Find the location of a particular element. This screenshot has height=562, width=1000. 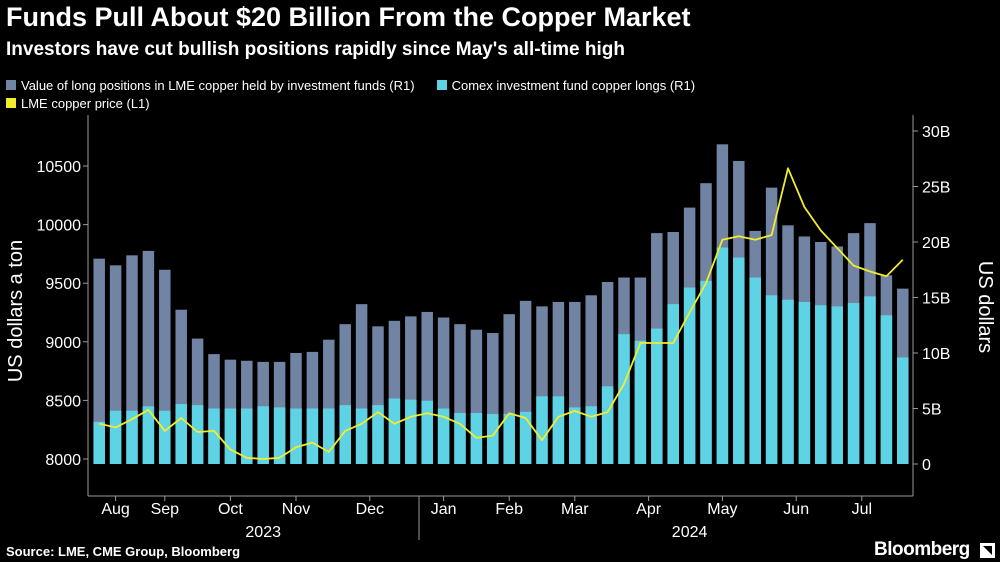

legend-swatch-lme-funds is located at coordinates (11, 85).